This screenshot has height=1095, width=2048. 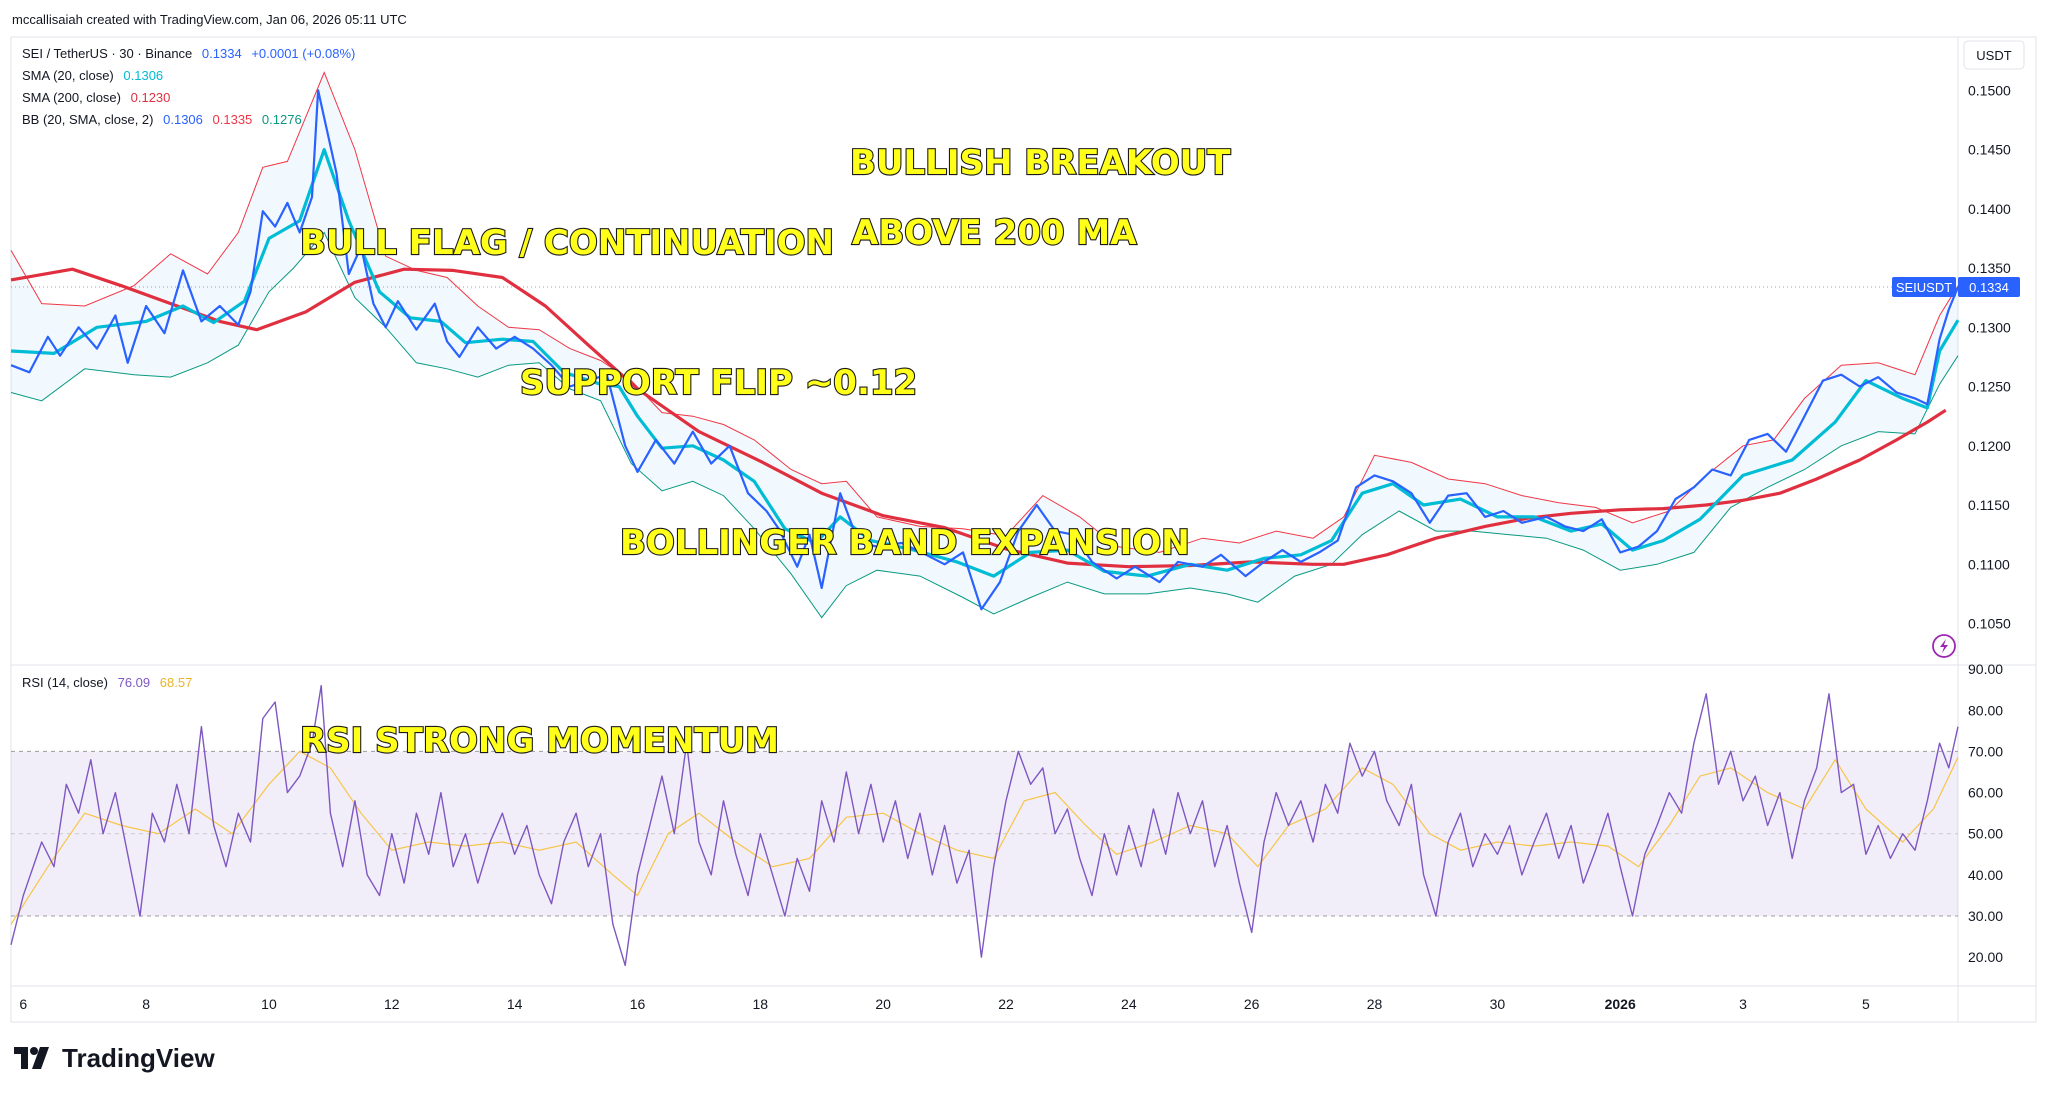 What do you see at coordinates (1866, 1004) in the screenshot?
I see `time-tick-label: 5` at bounding box center [1866, 1004].